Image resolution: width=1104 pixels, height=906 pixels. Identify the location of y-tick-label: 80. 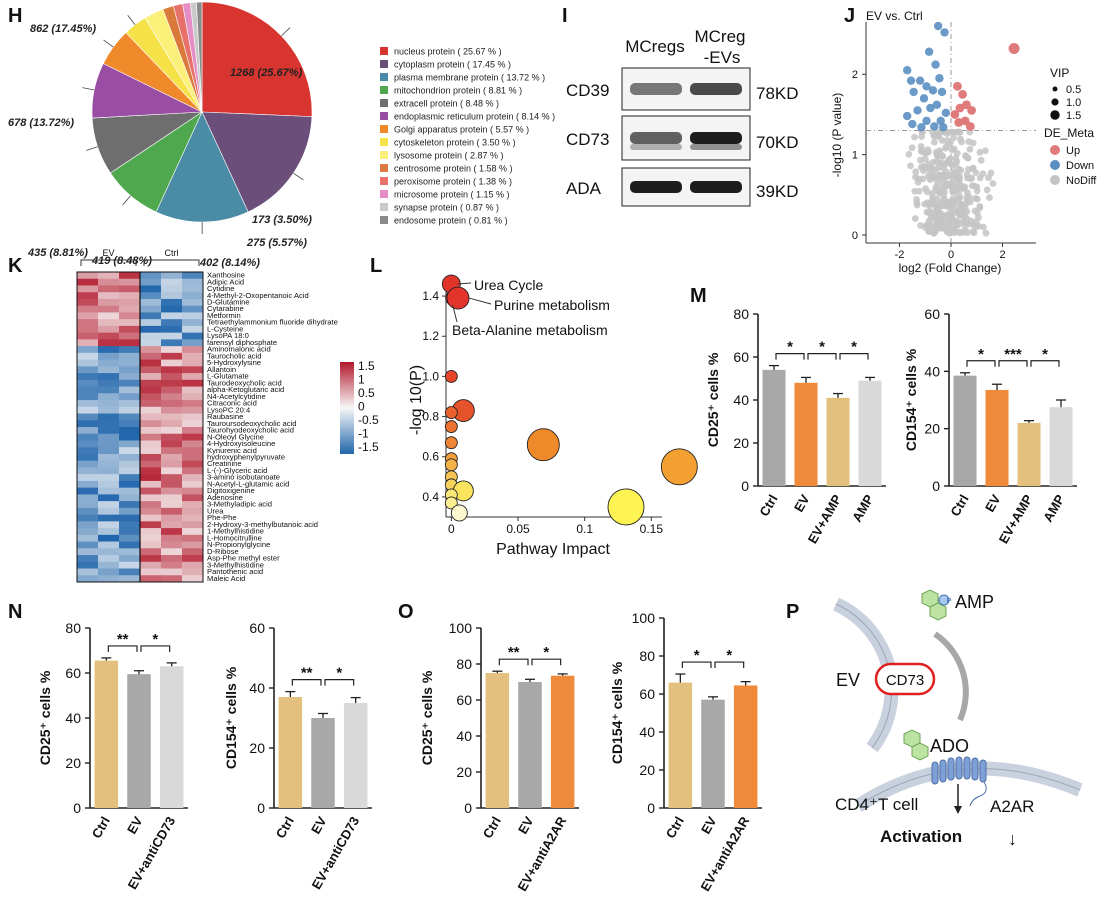
(647, 656).